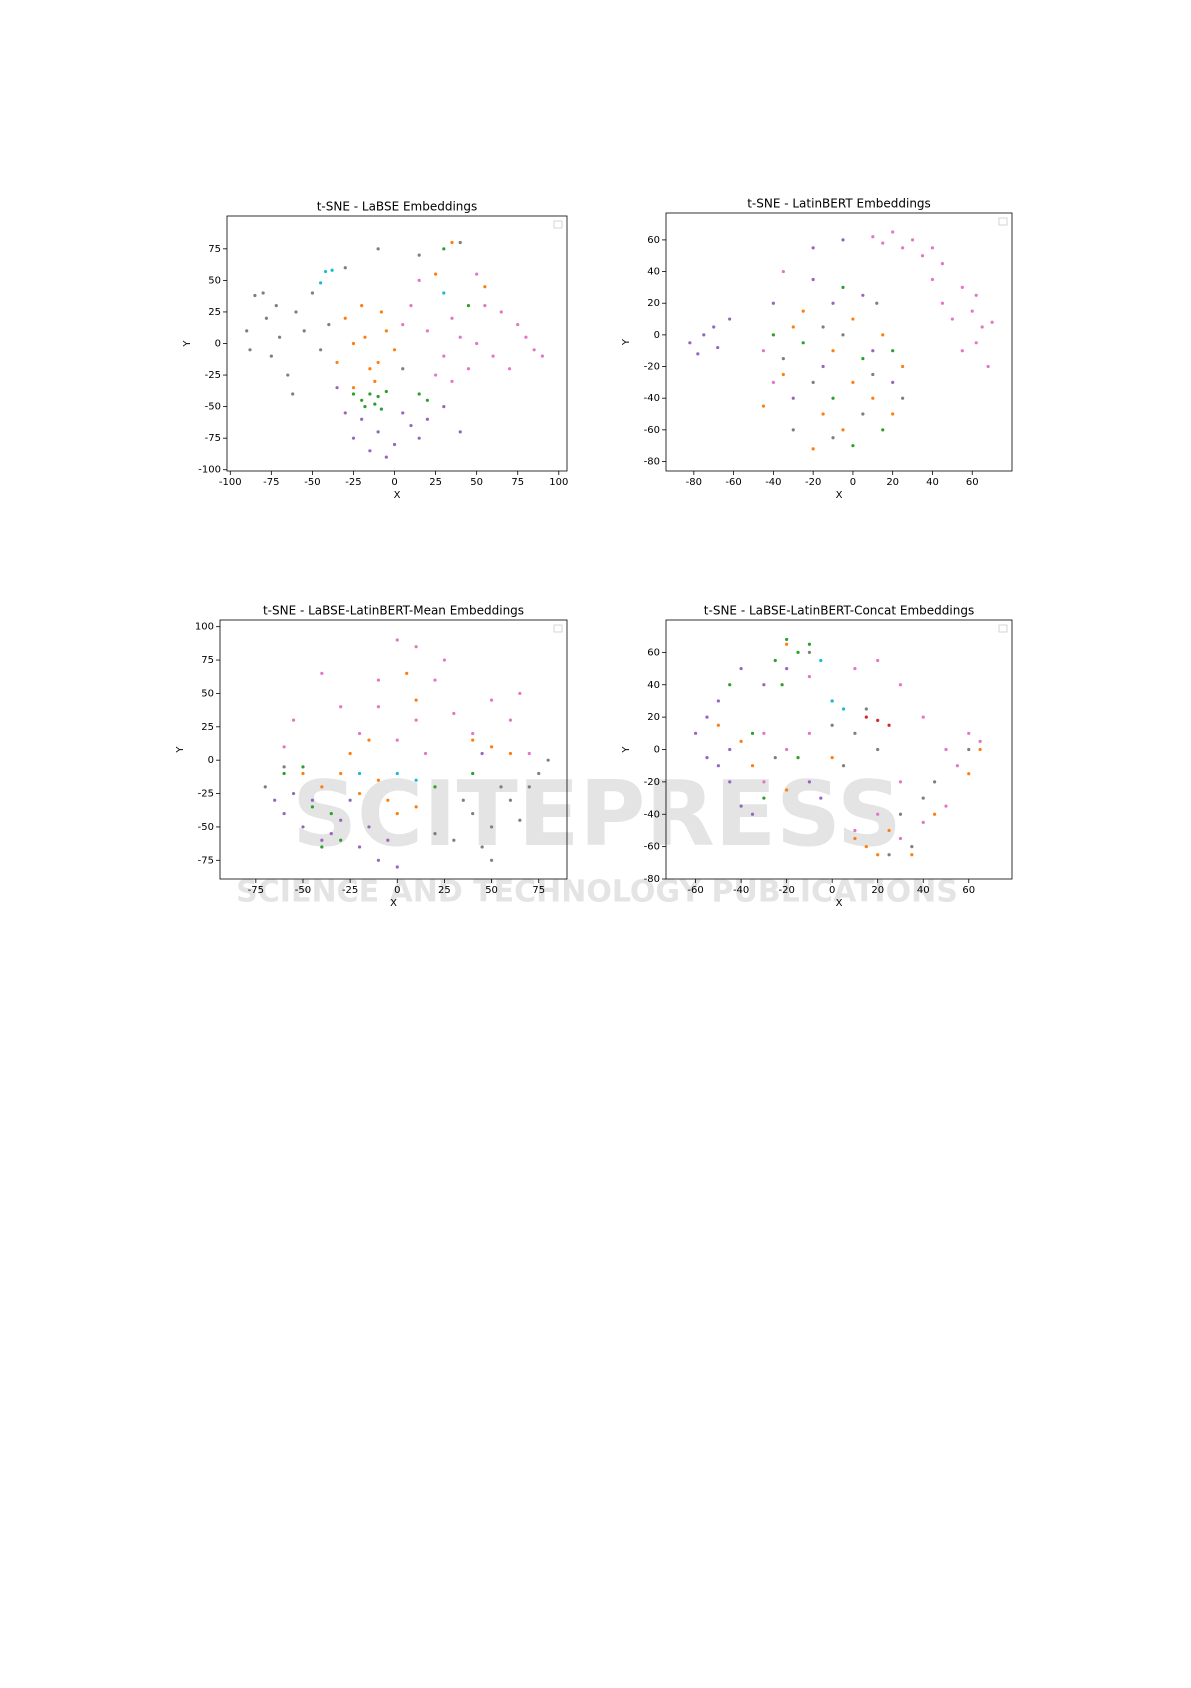  I want to click on x-tick-label: -25, so click(350, 890).